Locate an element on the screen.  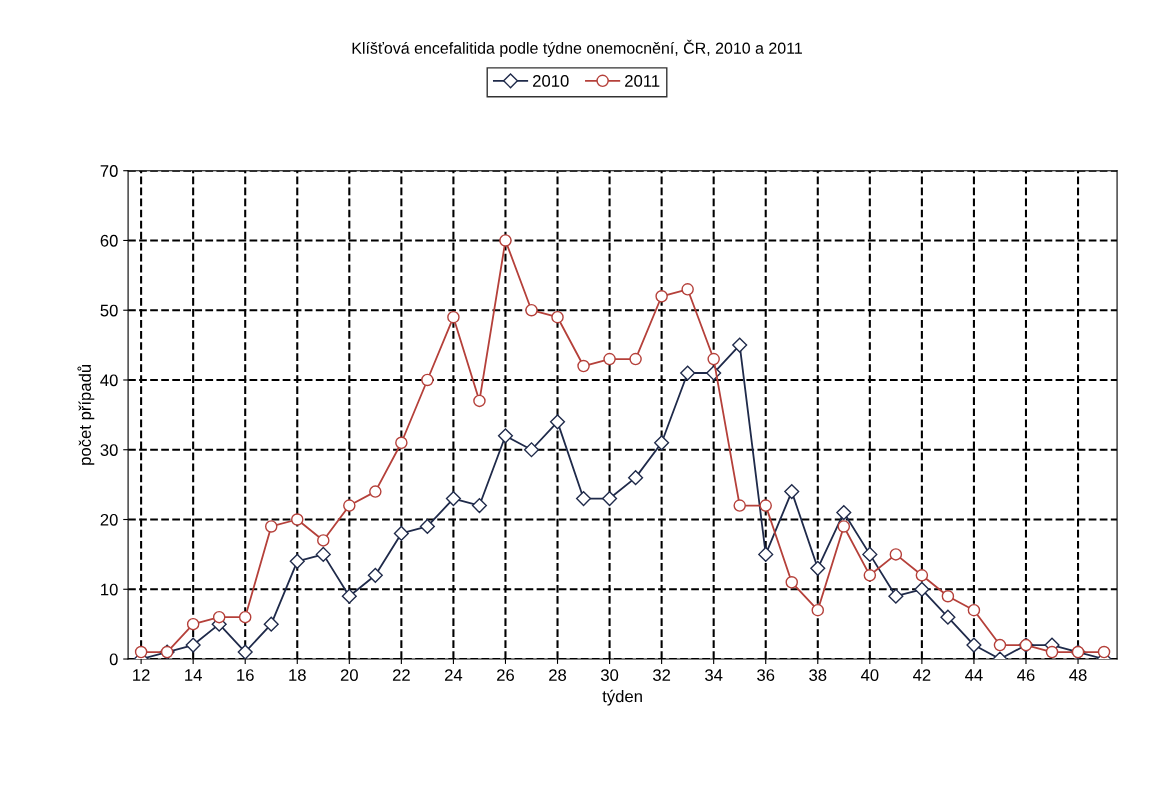
y-tick-label: 10 is located at coordinates (109, 589).